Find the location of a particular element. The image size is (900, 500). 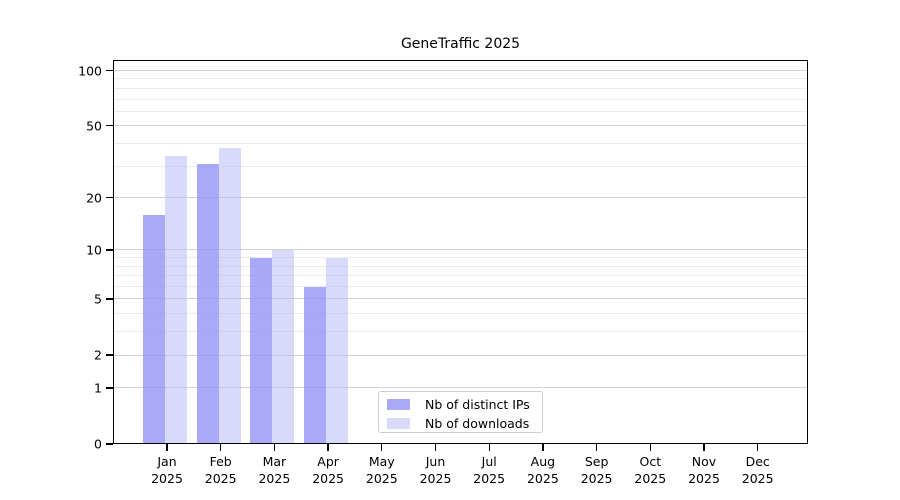

x-tick-label-may: May 2025 is located at coordinates (381, 470).